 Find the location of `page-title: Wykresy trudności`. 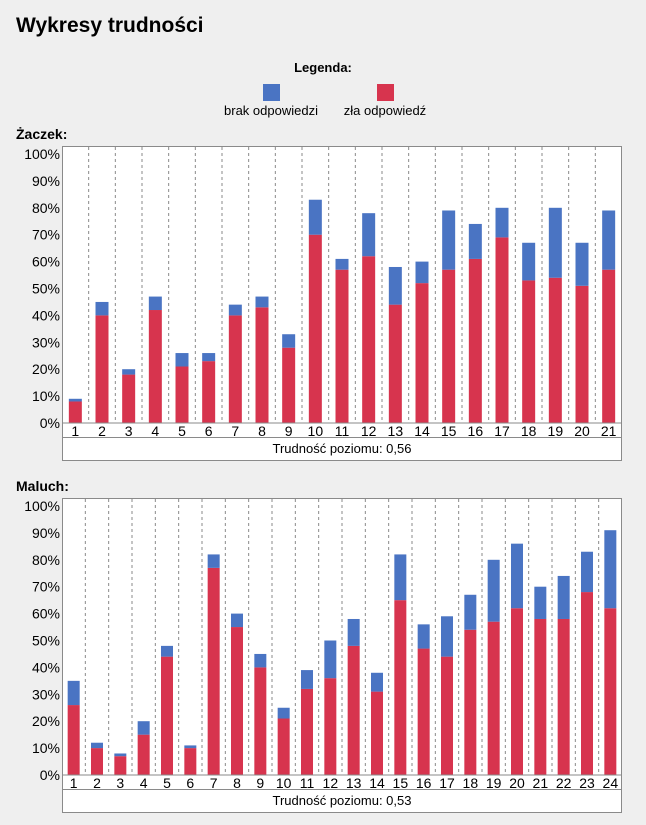

page-title: Wykresy trudności is located at coordinates (110, 25).